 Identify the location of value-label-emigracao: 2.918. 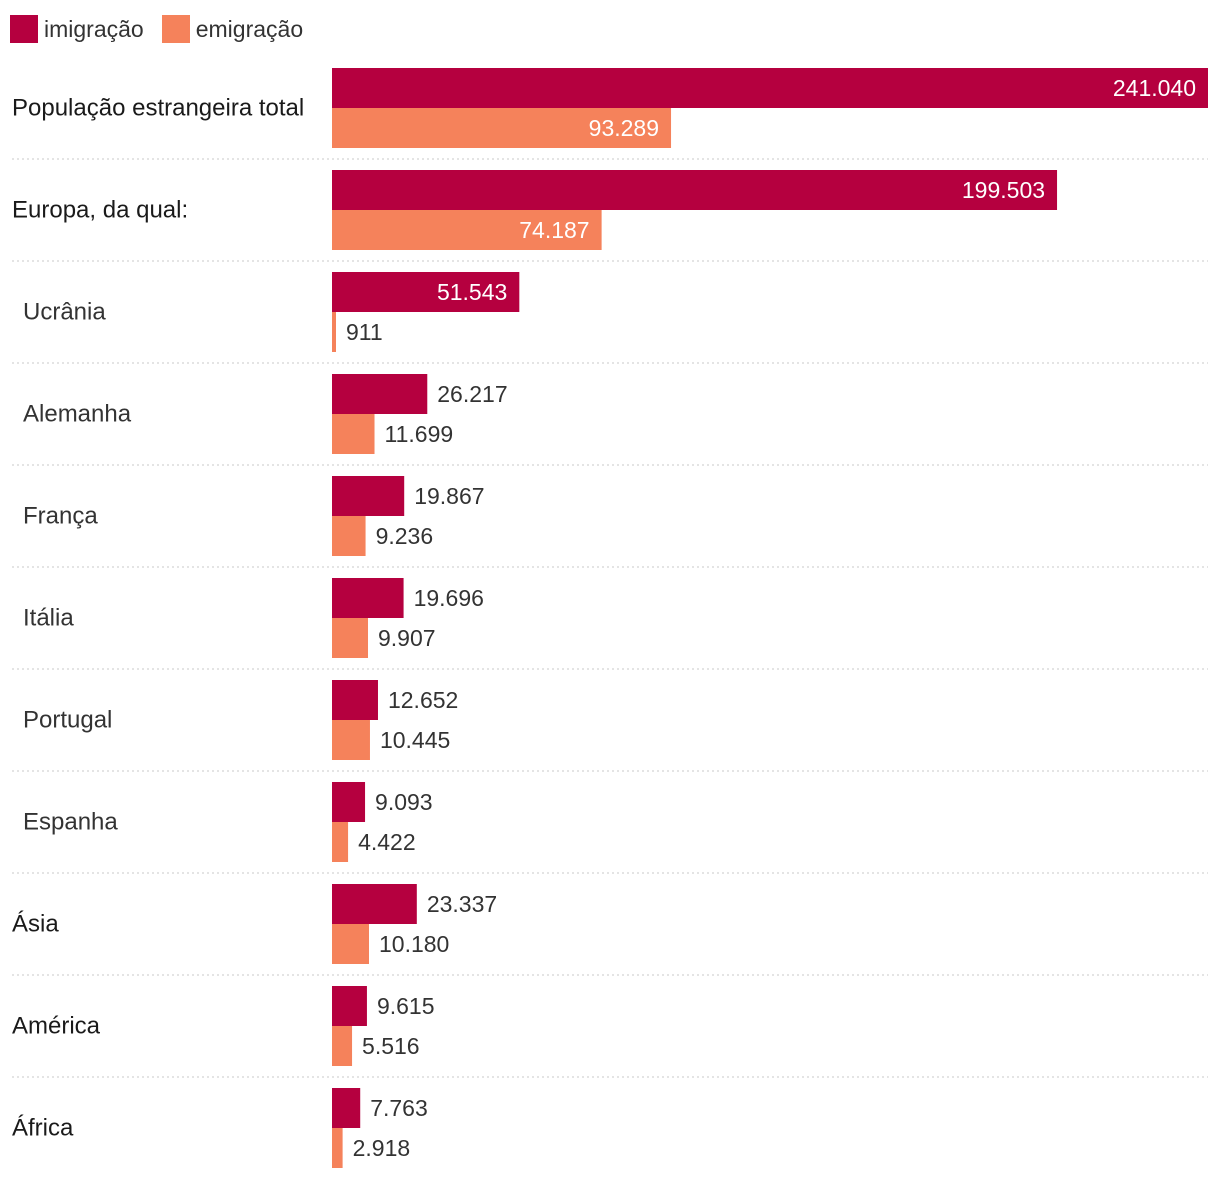
(382, 1148).